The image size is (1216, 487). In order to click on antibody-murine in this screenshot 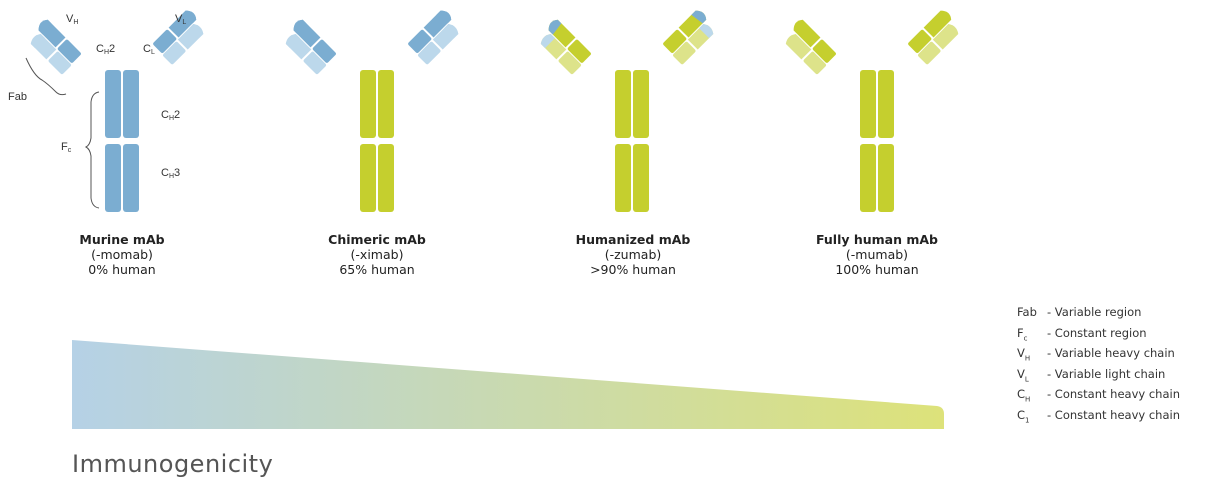, I will do `click(117, 111)`.